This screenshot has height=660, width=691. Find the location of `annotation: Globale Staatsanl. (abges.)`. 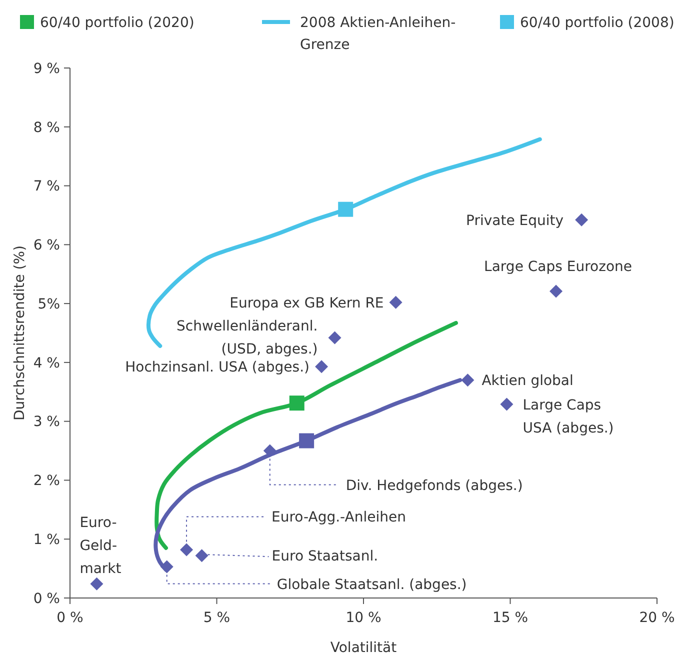

annotation: Globale Staatsanl. (abges.) is located at coordinates (371, 584).